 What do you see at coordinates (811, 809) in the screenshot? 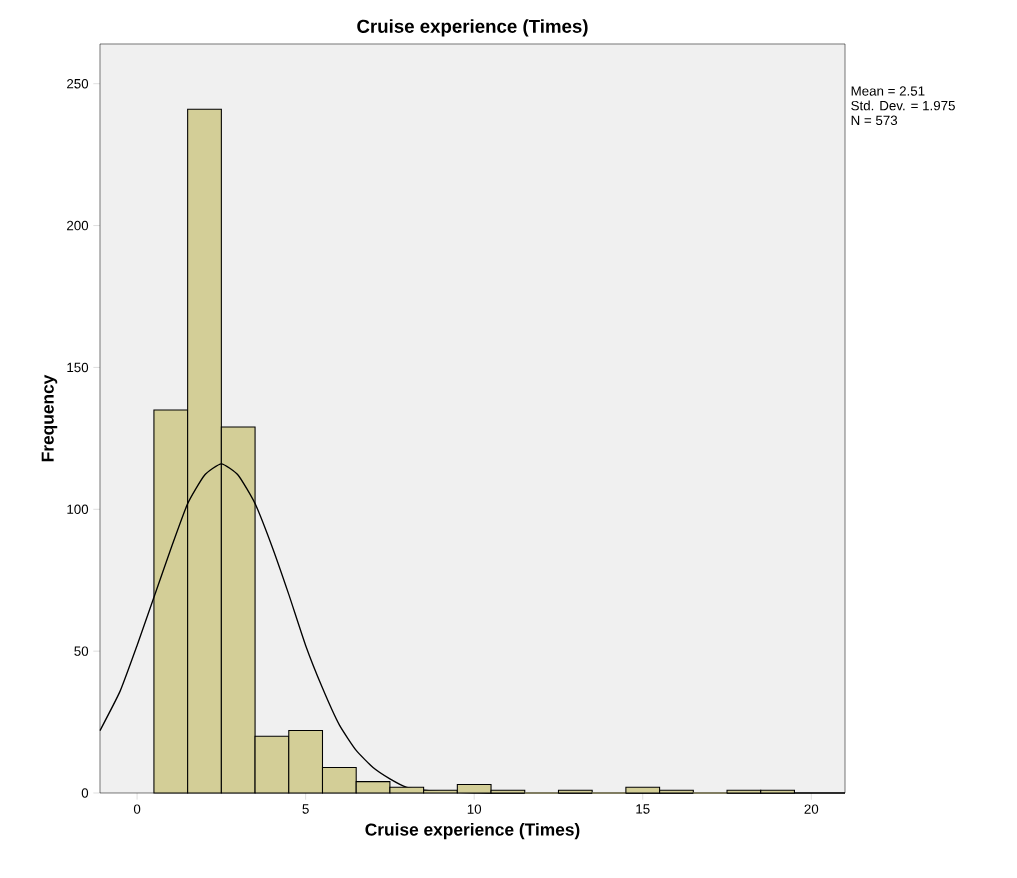
I see `x-tick-label: 20` at bounding box center [811, 809].